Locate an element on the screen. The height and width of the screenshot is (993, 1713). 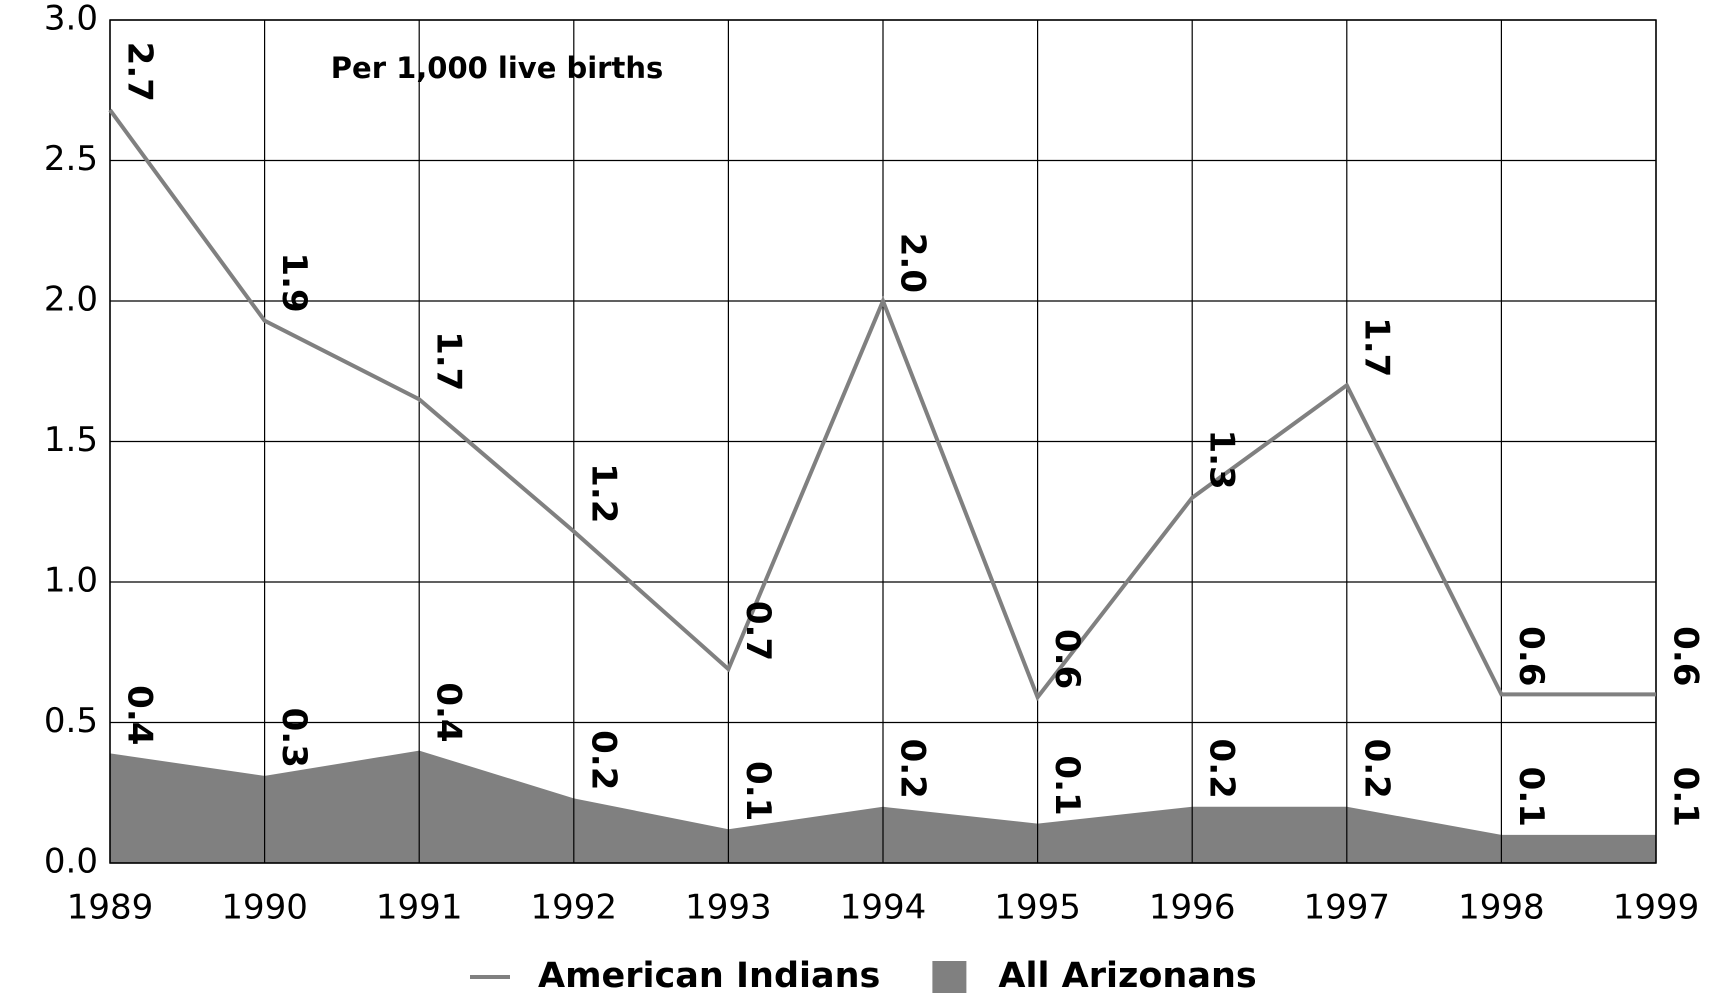
annotation: Per 1,000 live births is located at coordinates (497, 68).